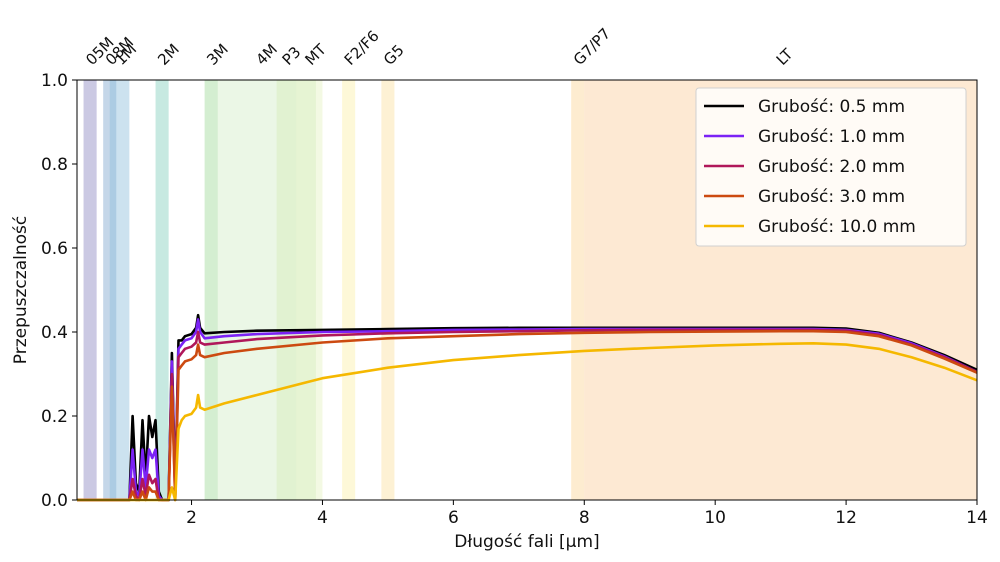 This screenshot has width=1000, height=562. I want to click on legend-entry: Grubość: 0.5 mm, so click(831, 107).